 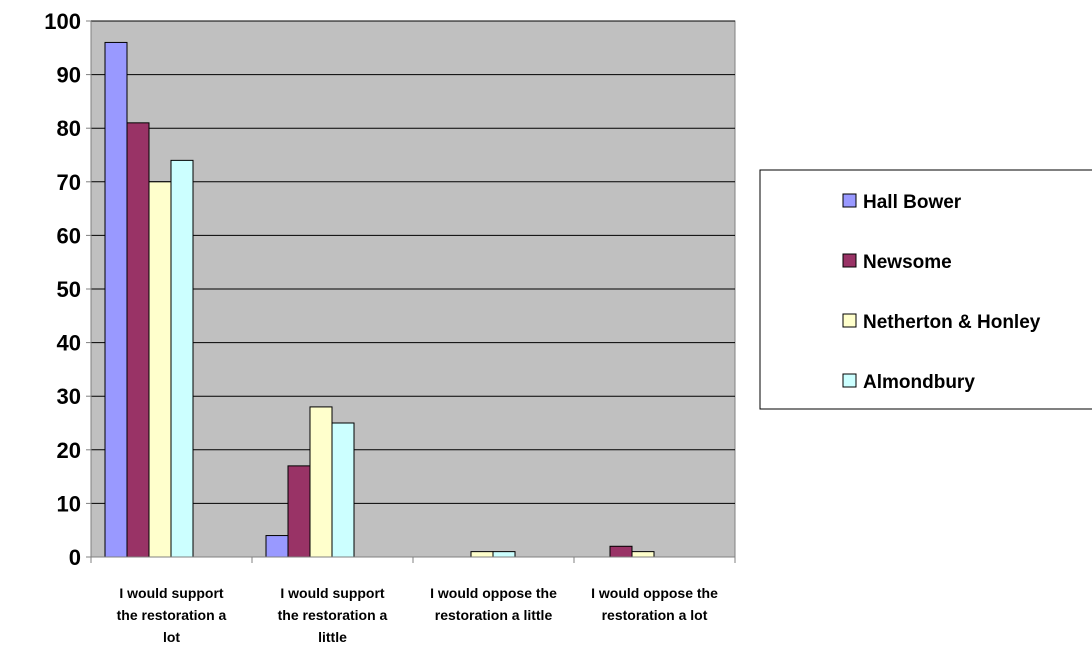 What do you see at coordinates (69, 235) in the screenshot?
I see `y-tick-label: 60` at bounding box center [69, 235].